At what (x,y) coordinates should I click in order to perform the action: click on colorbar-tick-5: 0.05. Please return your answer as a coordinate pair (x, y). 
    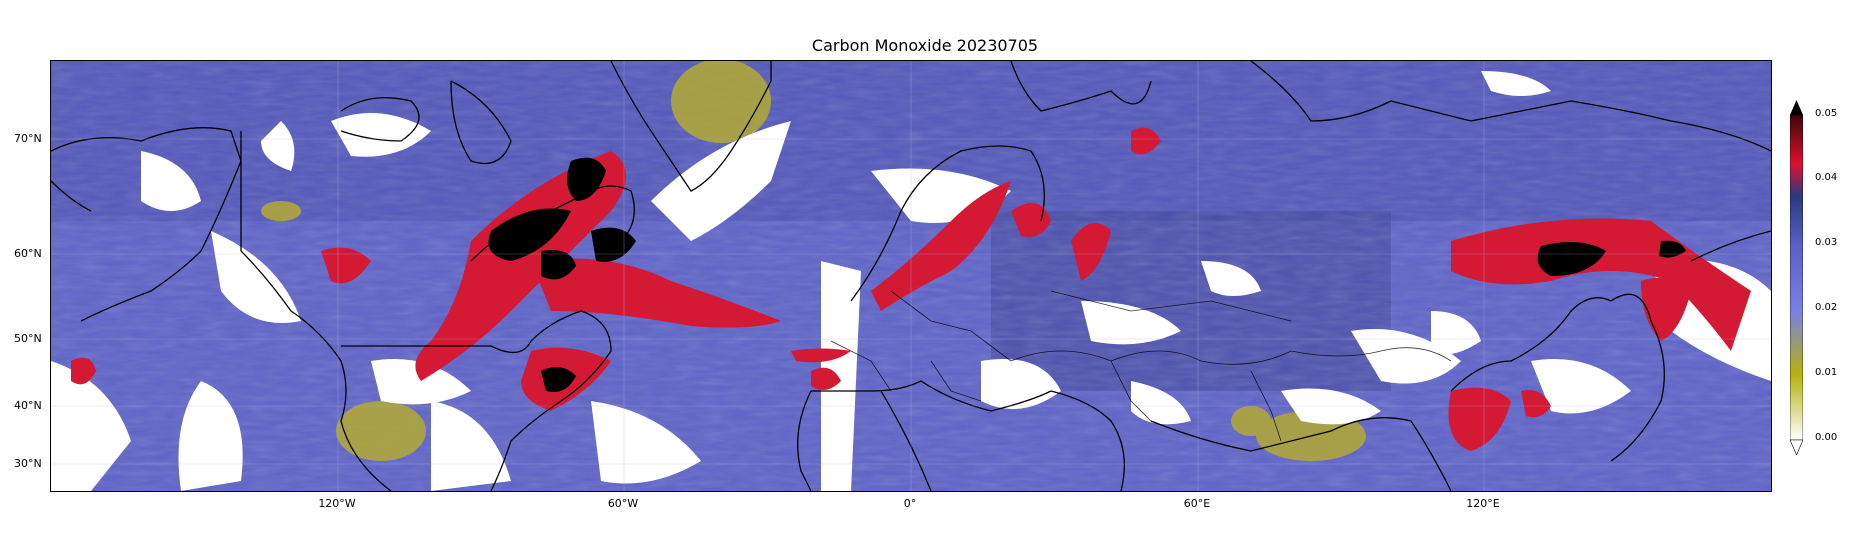
    Looking at the image, I should click on (1826, 113).